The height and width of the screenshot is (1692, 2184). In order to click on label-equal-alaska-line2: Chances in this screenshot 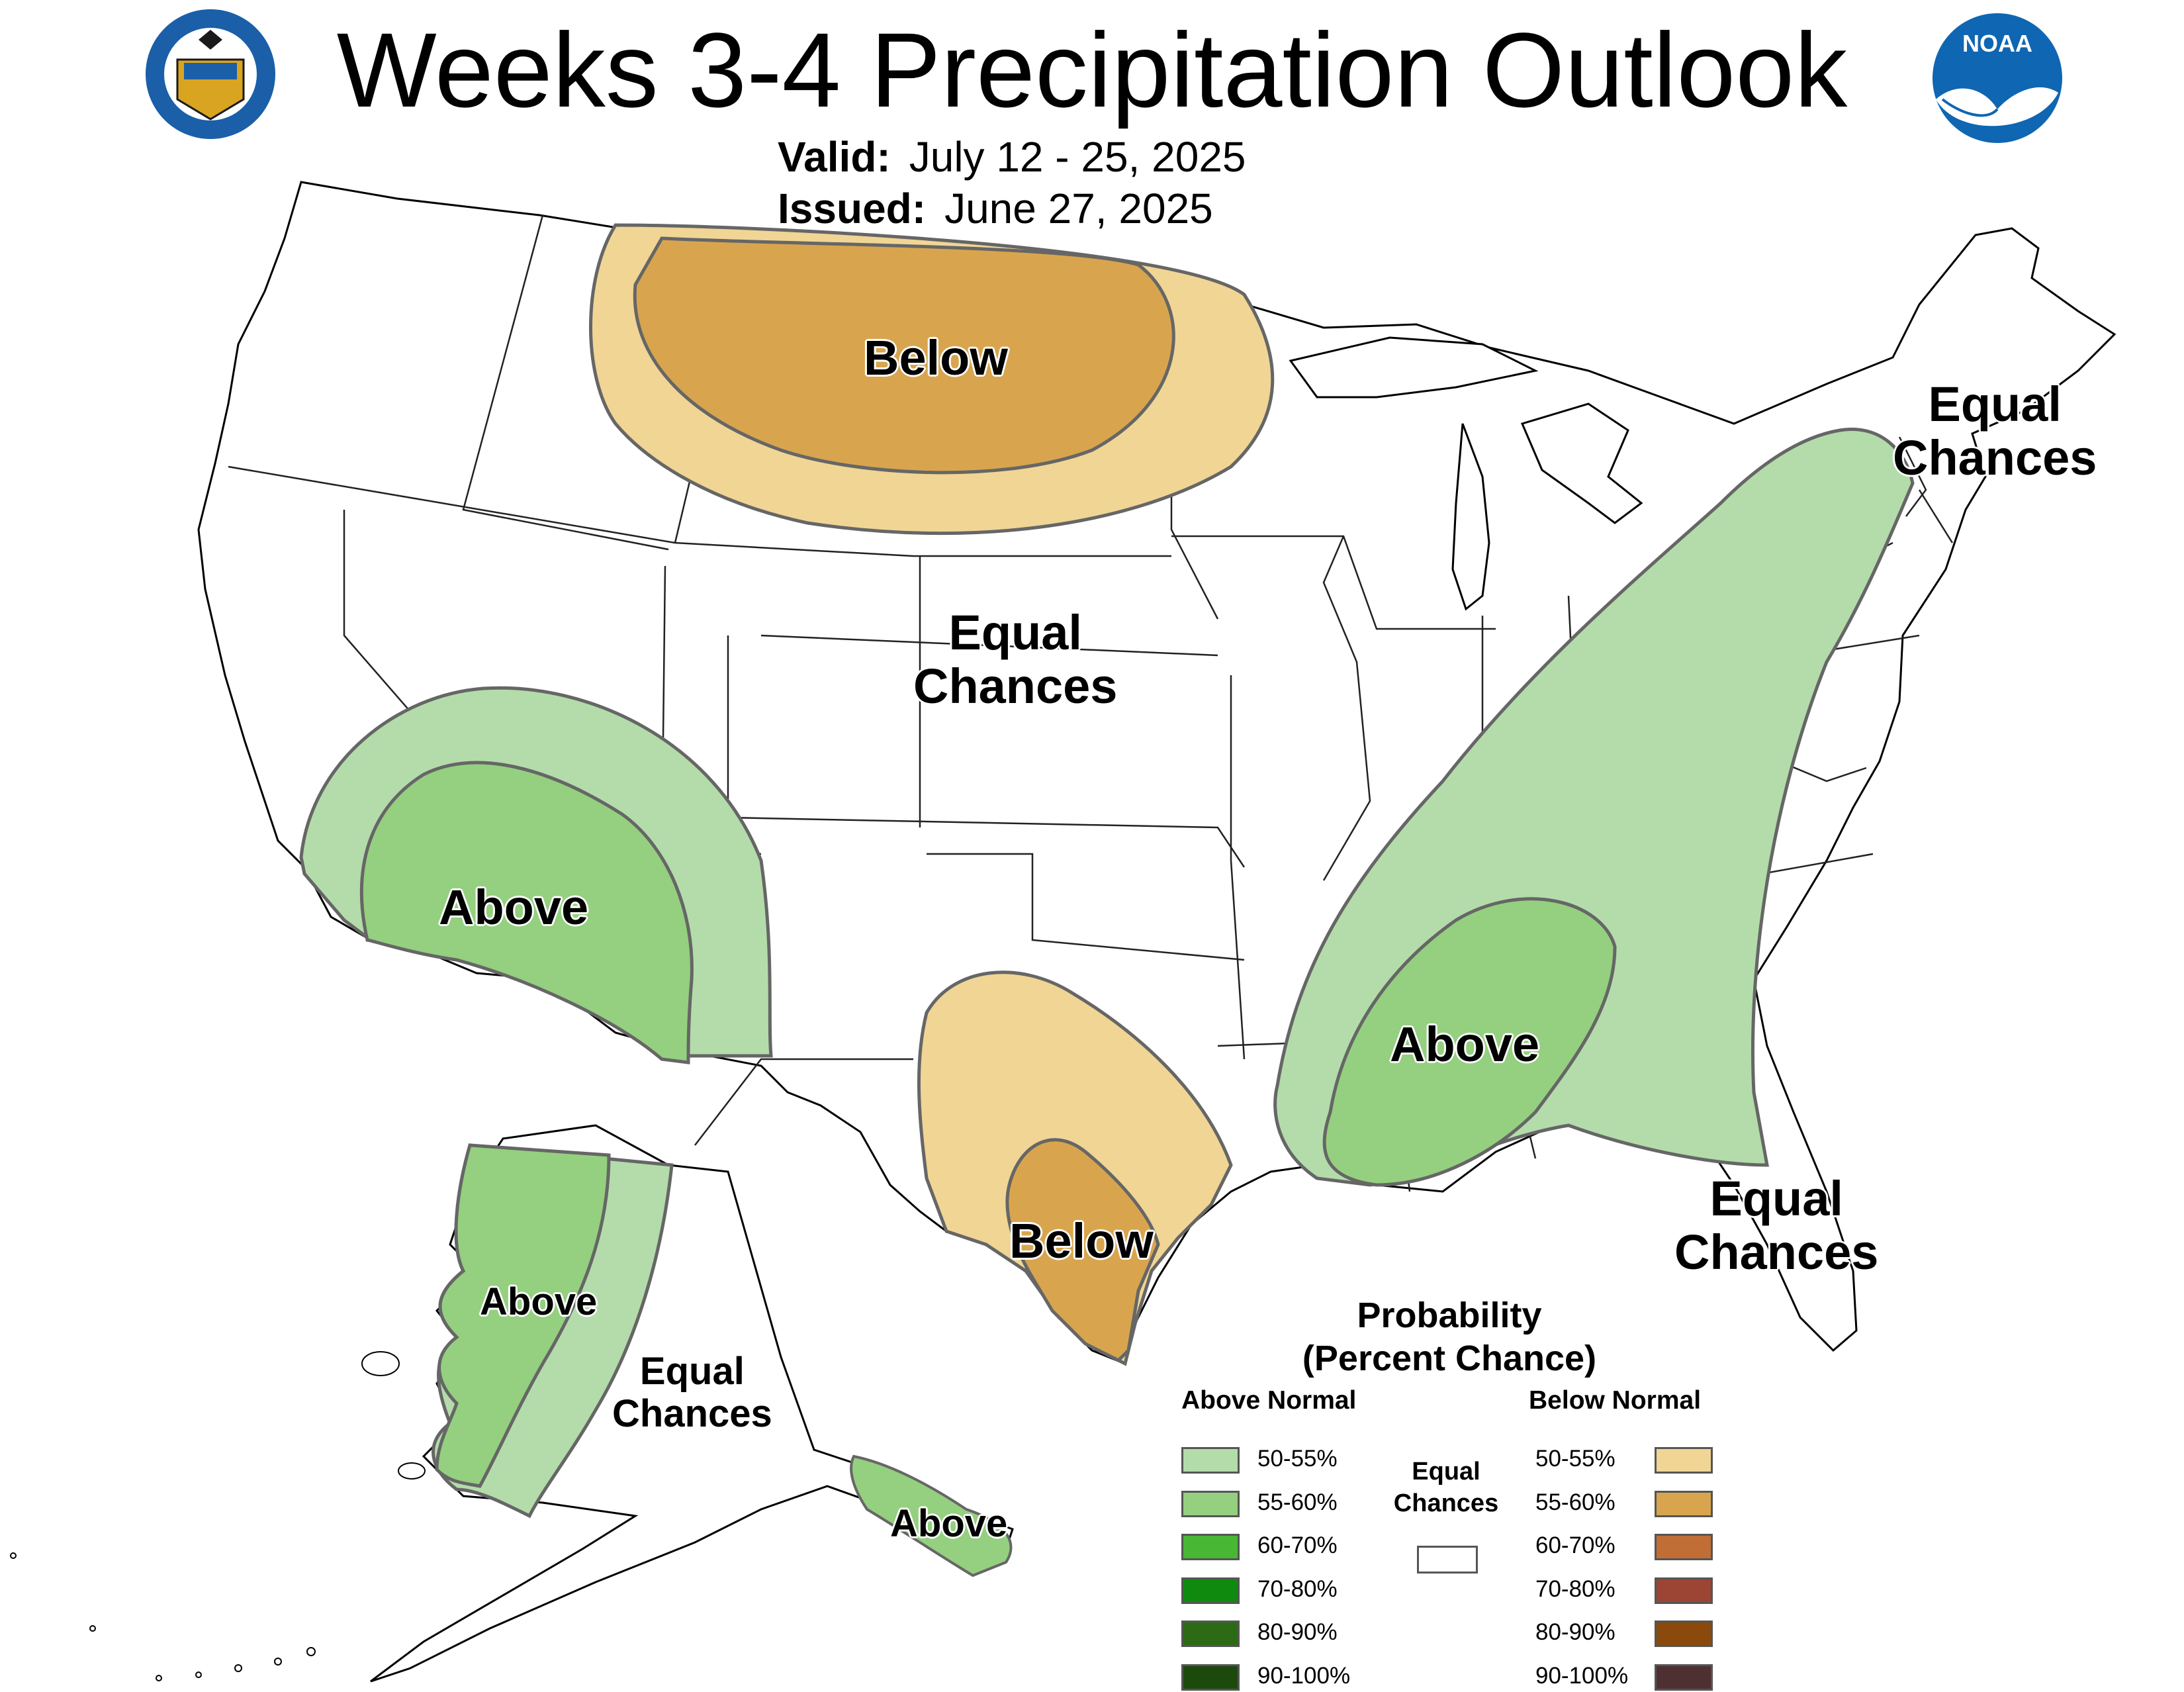, I will do `click(692, 1413)`.